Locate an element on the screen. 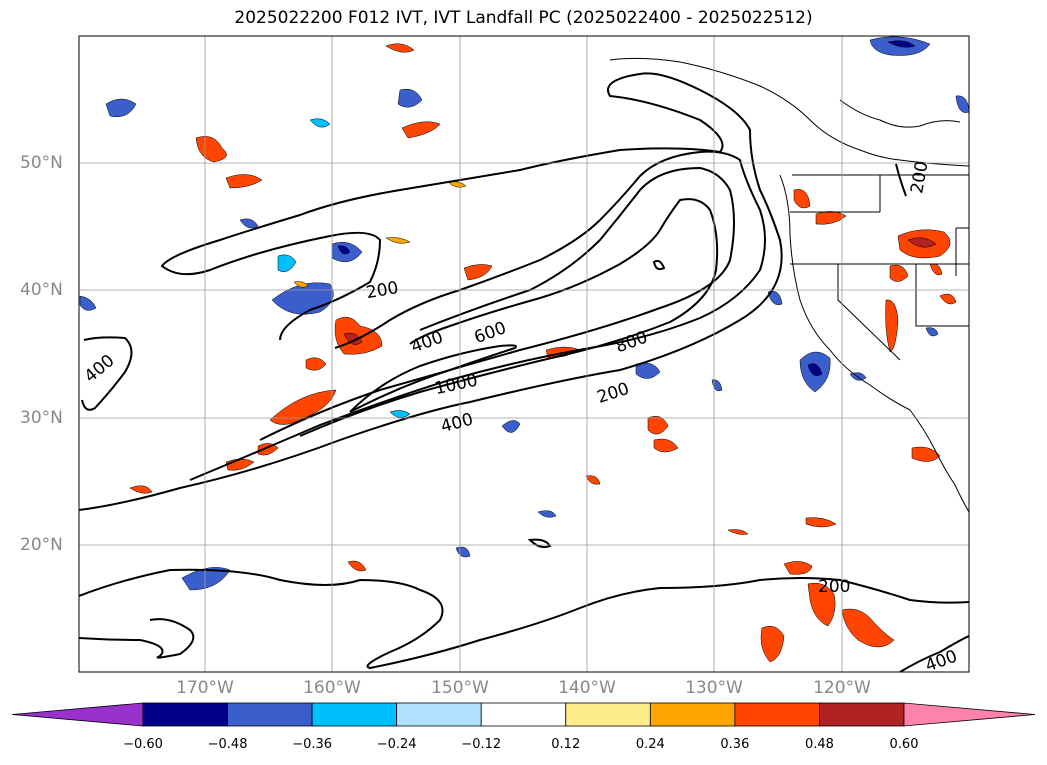  lon-label-140w: 140°W is located at coordinates (587, 688).